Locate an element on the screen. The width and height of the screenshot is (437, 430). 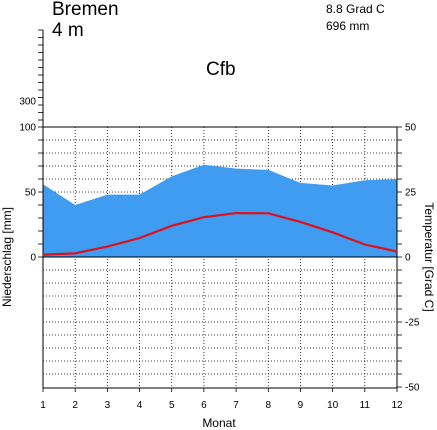
x-tick-label: 4 is located at coordinates (140, 405).